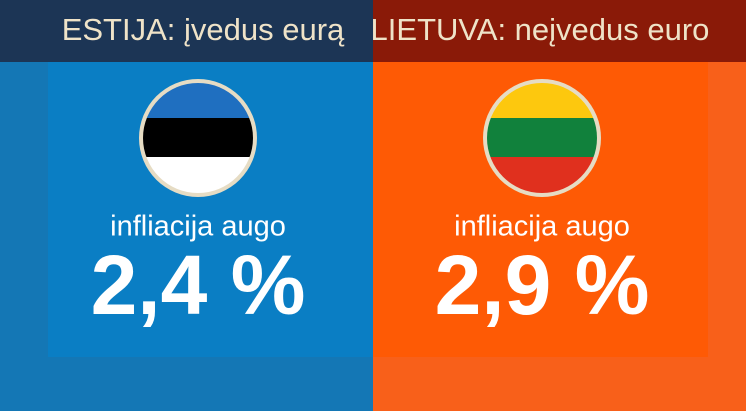 Image resolution: width=746 pixels, height=411 pixels. What do you see at coordinates (540, 29) in the screenshot?
I see `header: LIETUVA: neįvedus euro` at bounding box center [540, 29].